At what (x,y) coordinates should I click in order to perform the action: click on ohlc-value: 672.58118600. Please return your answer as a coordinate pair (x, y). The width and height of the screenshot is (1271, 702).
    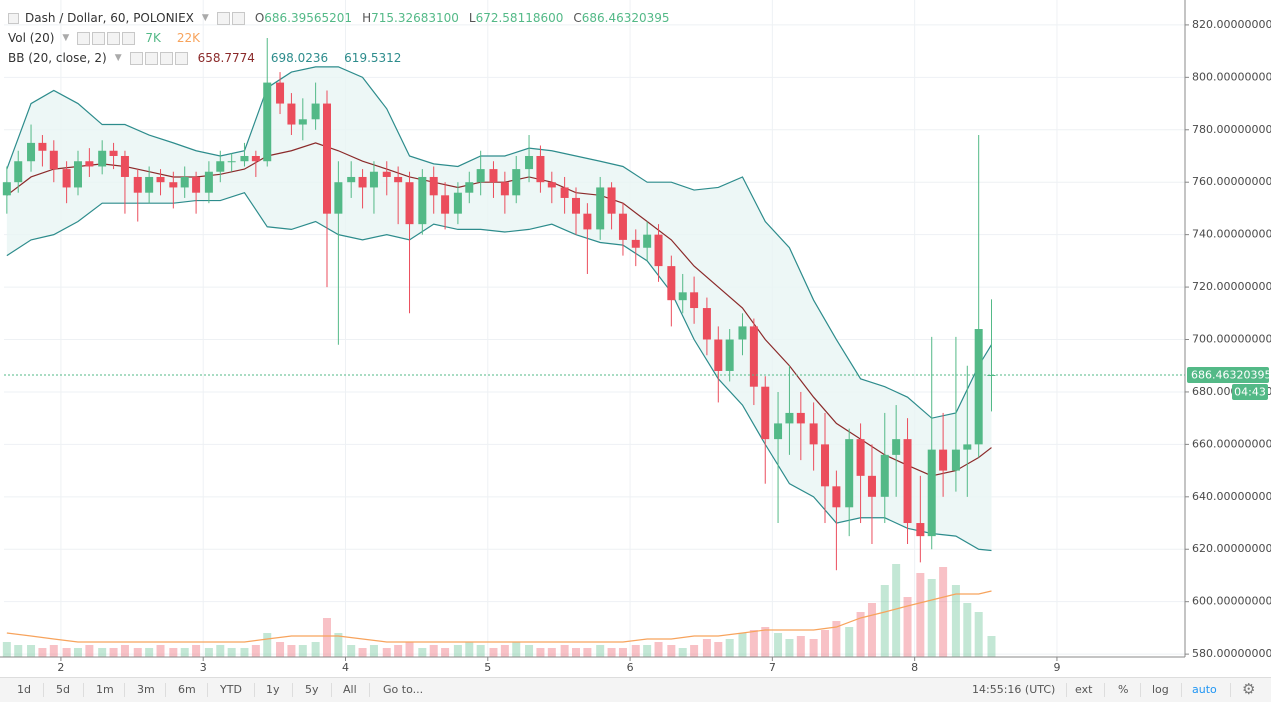
    Looking at the image, I should click on (519, 18).